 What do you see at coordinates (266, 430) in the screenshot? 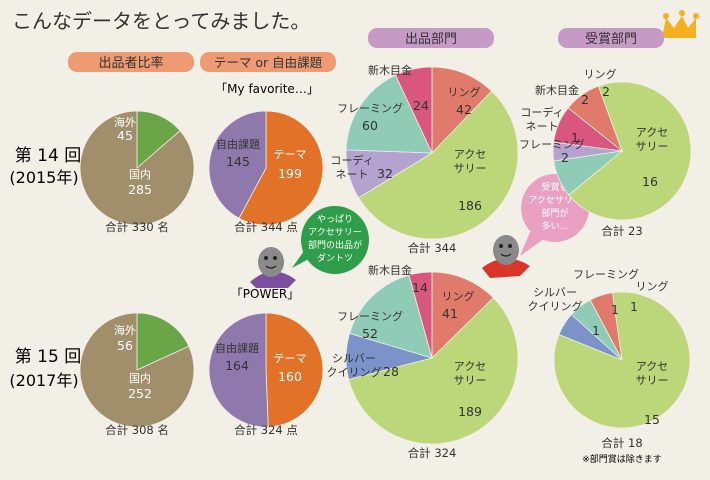
I see `chart-total: 合計 324 点` at bounding box center [266, 430].